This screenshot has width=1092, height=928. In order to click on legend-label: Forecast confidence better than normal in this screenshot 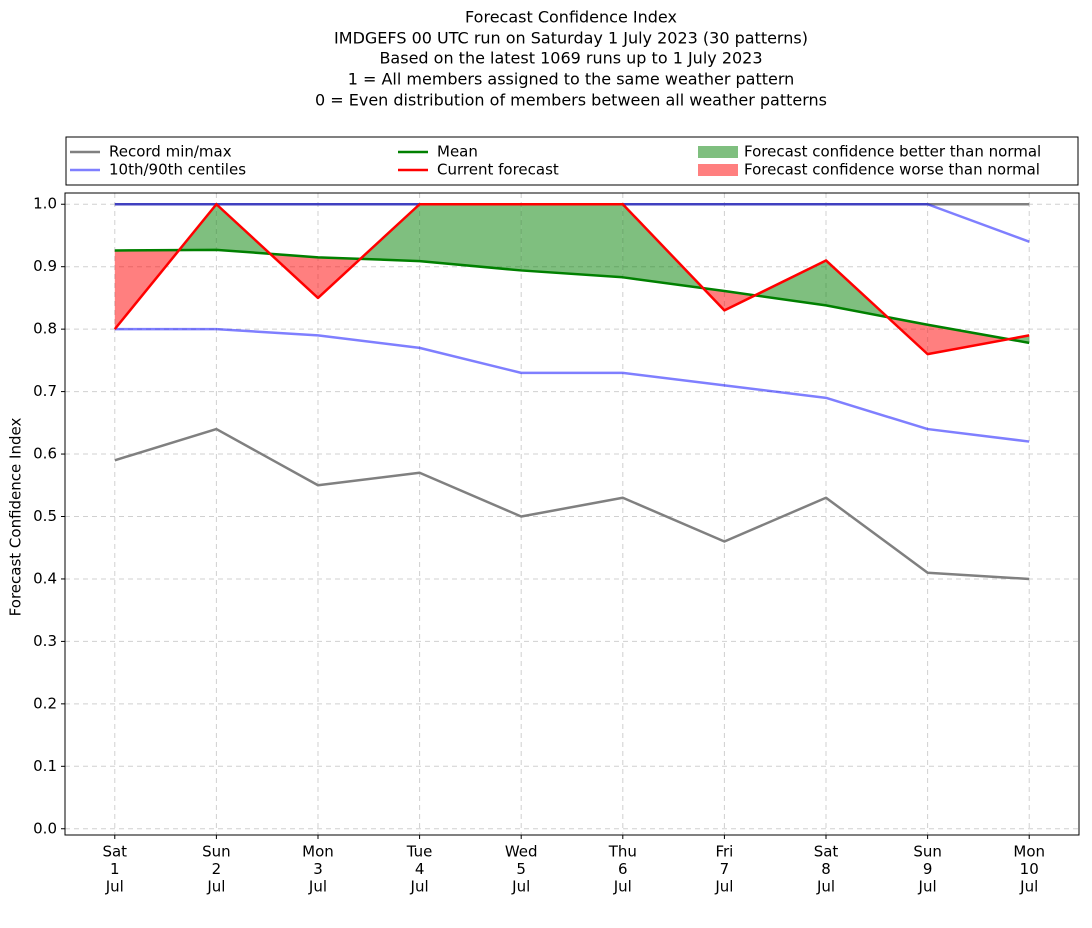, I will do `click(892, 152)`.